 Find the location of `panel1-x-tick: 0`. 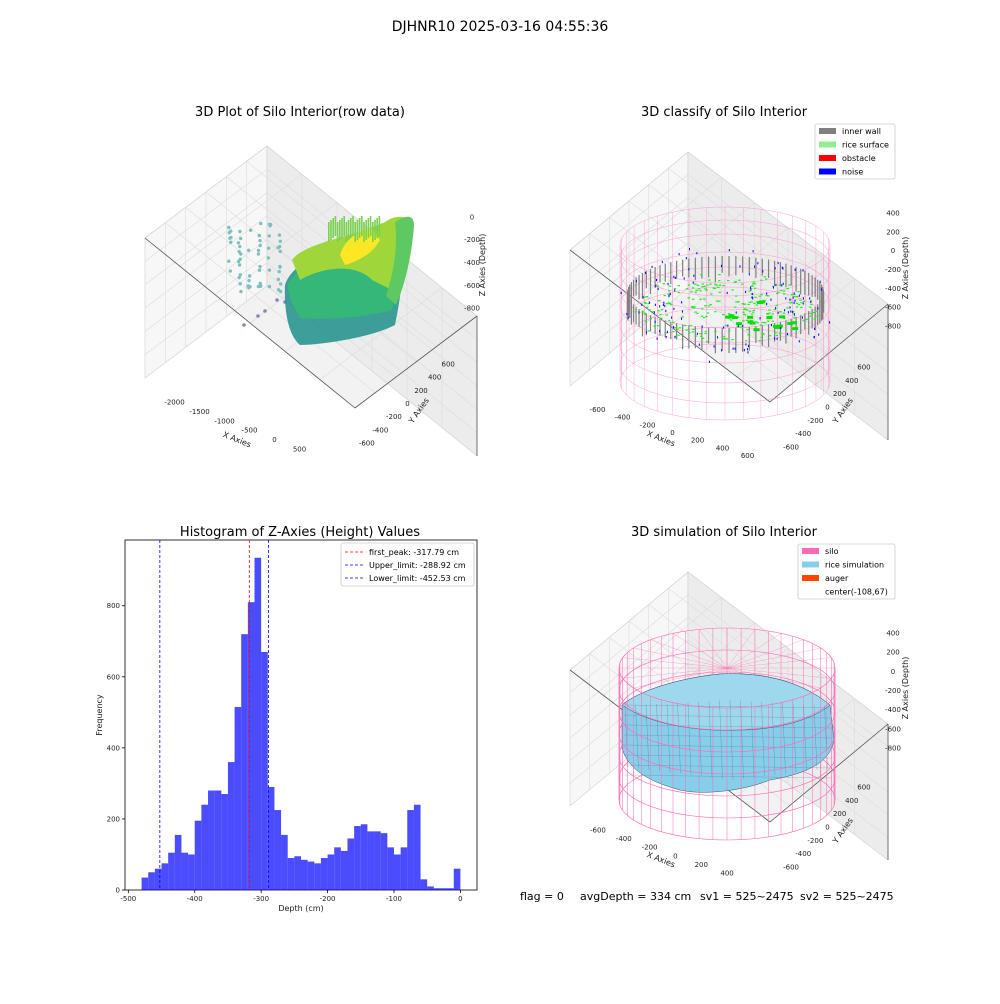

panel1-x-tick: 0 is located at coordinates (274, 440).